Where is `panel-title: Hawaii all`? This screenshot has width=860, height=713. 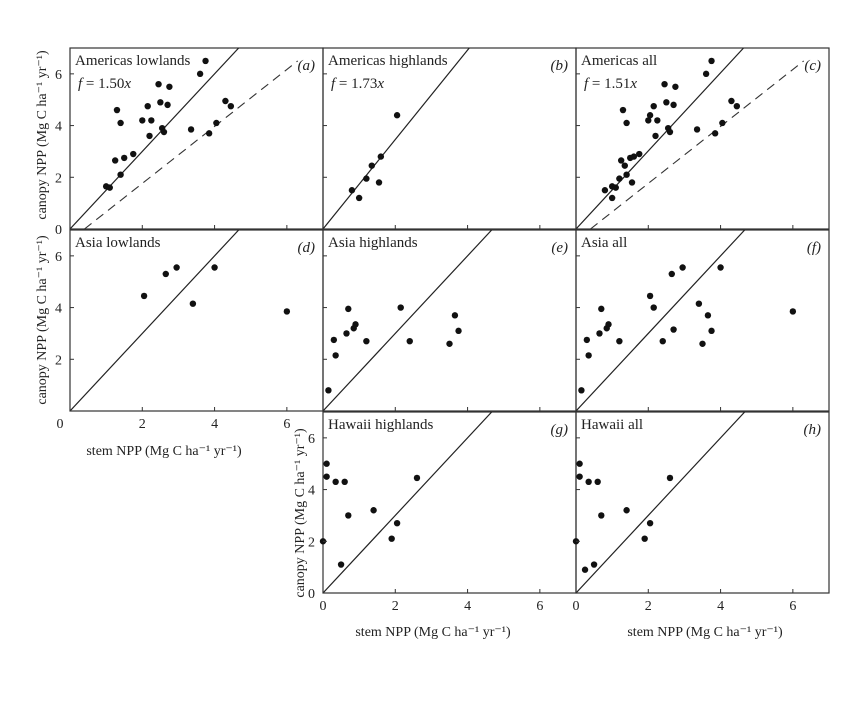 panel-title: Hawaii all is located at coordinates (612, 425).